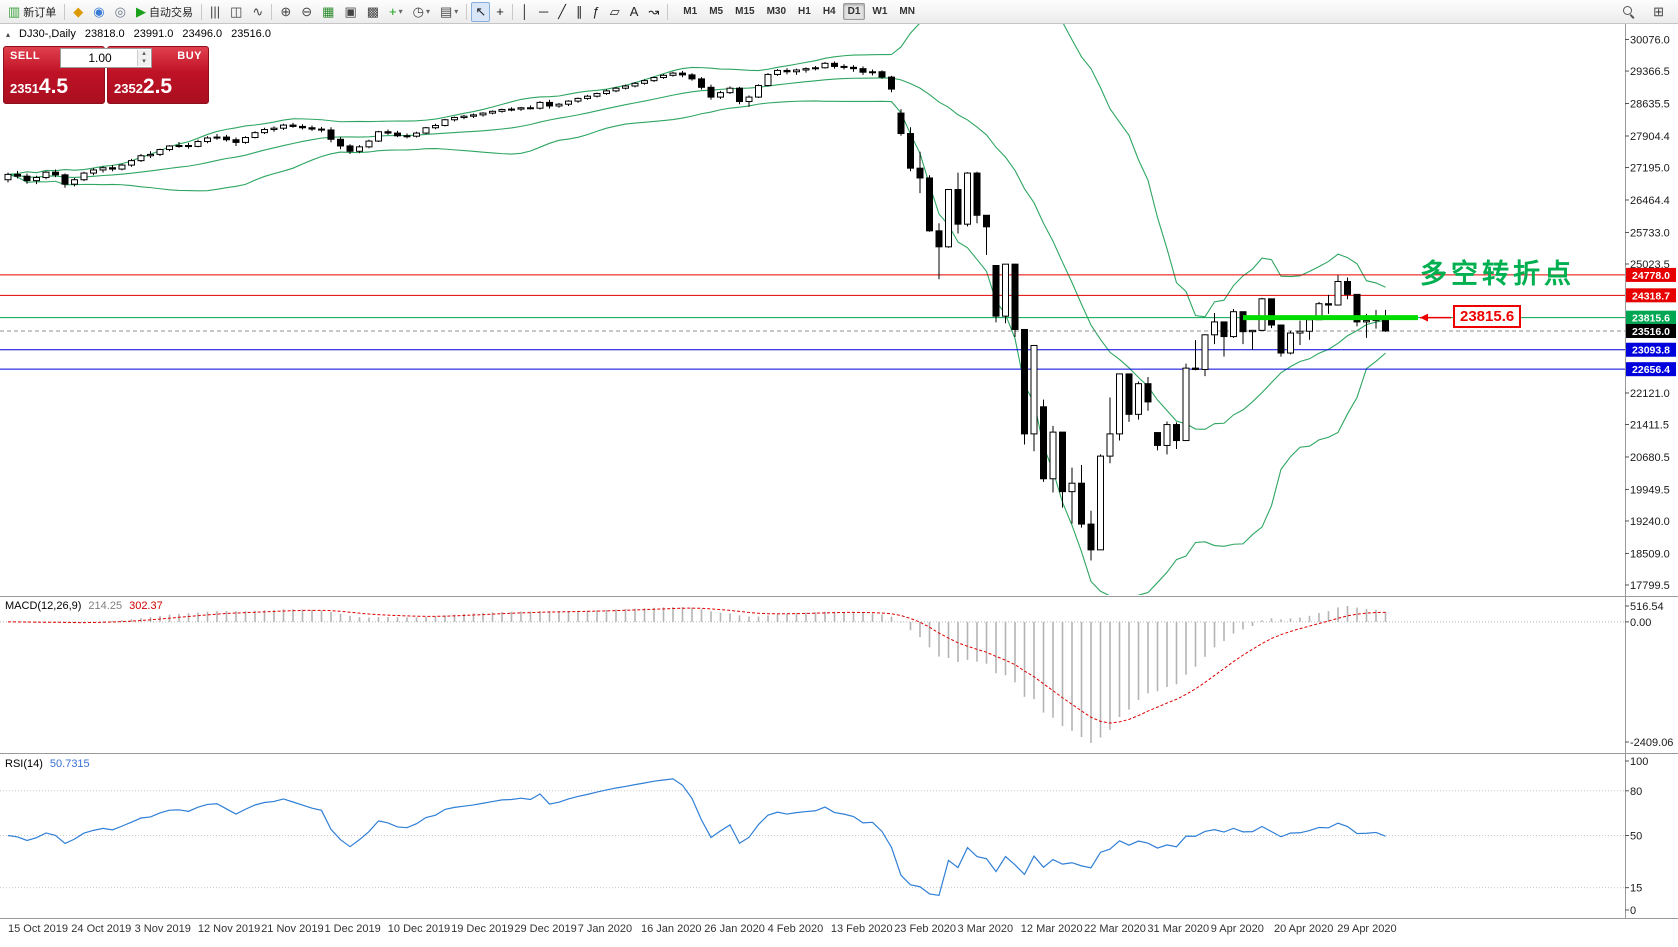  Describe the element at coordinates (796, 929) in the screenshot. I see `svg-text: 4 Feb 2020` at that location.